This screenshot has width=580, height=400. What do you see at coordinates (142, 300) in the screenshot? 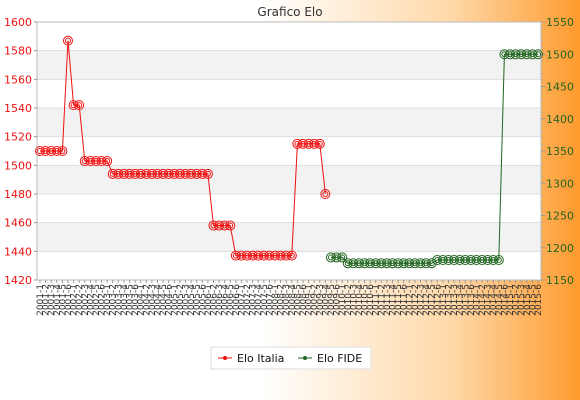
I see `x-axis-tick-label: 2004-1` at bounding box center [142, 300].